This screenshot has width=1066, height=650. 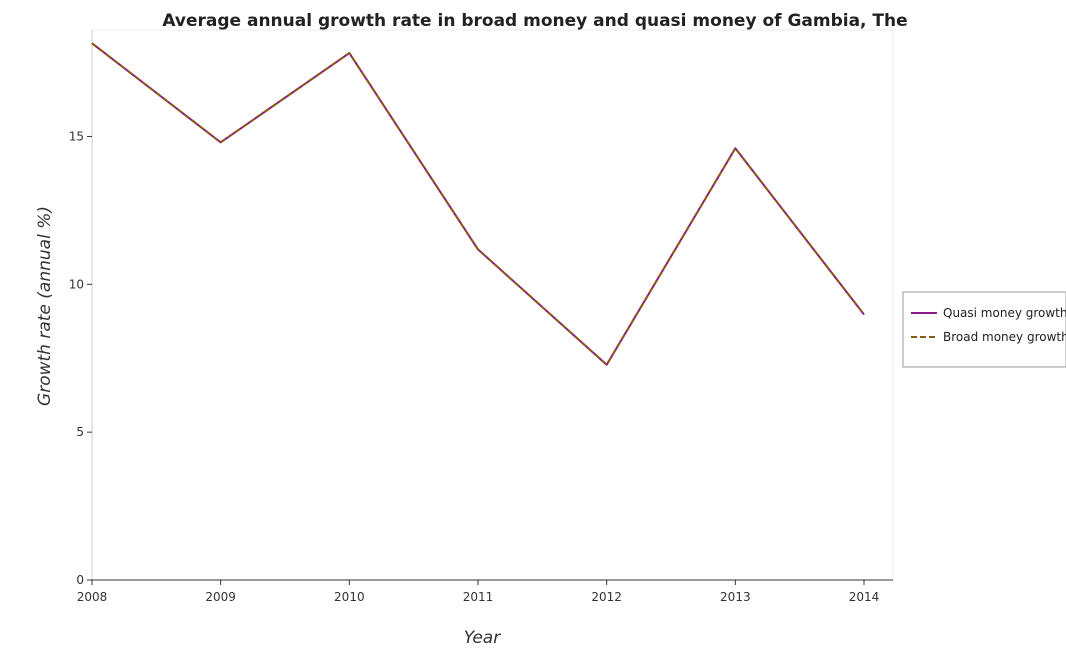 I want to click on legend: Quasi money growth Broad money growth, so click(x=984, y=329).